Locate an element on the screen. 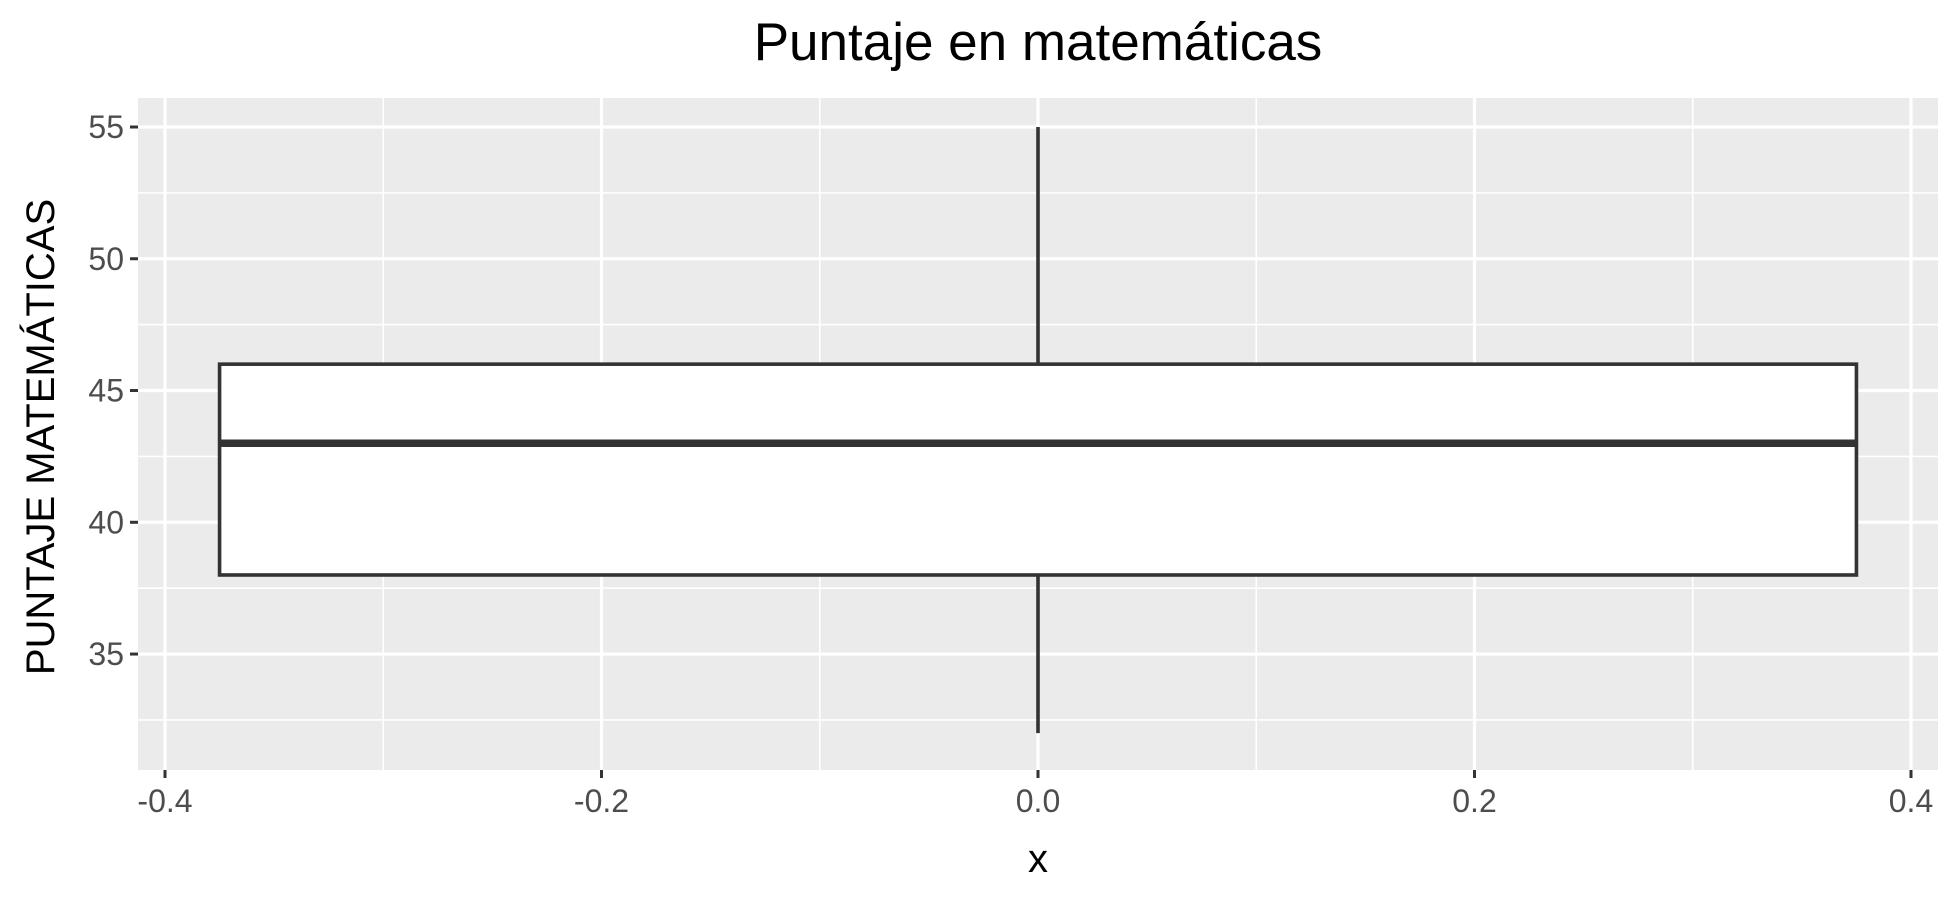 The width and height of the screenshot is (1950, 900). x-tick-label: -0.4 is located at coordinates (164, 801).